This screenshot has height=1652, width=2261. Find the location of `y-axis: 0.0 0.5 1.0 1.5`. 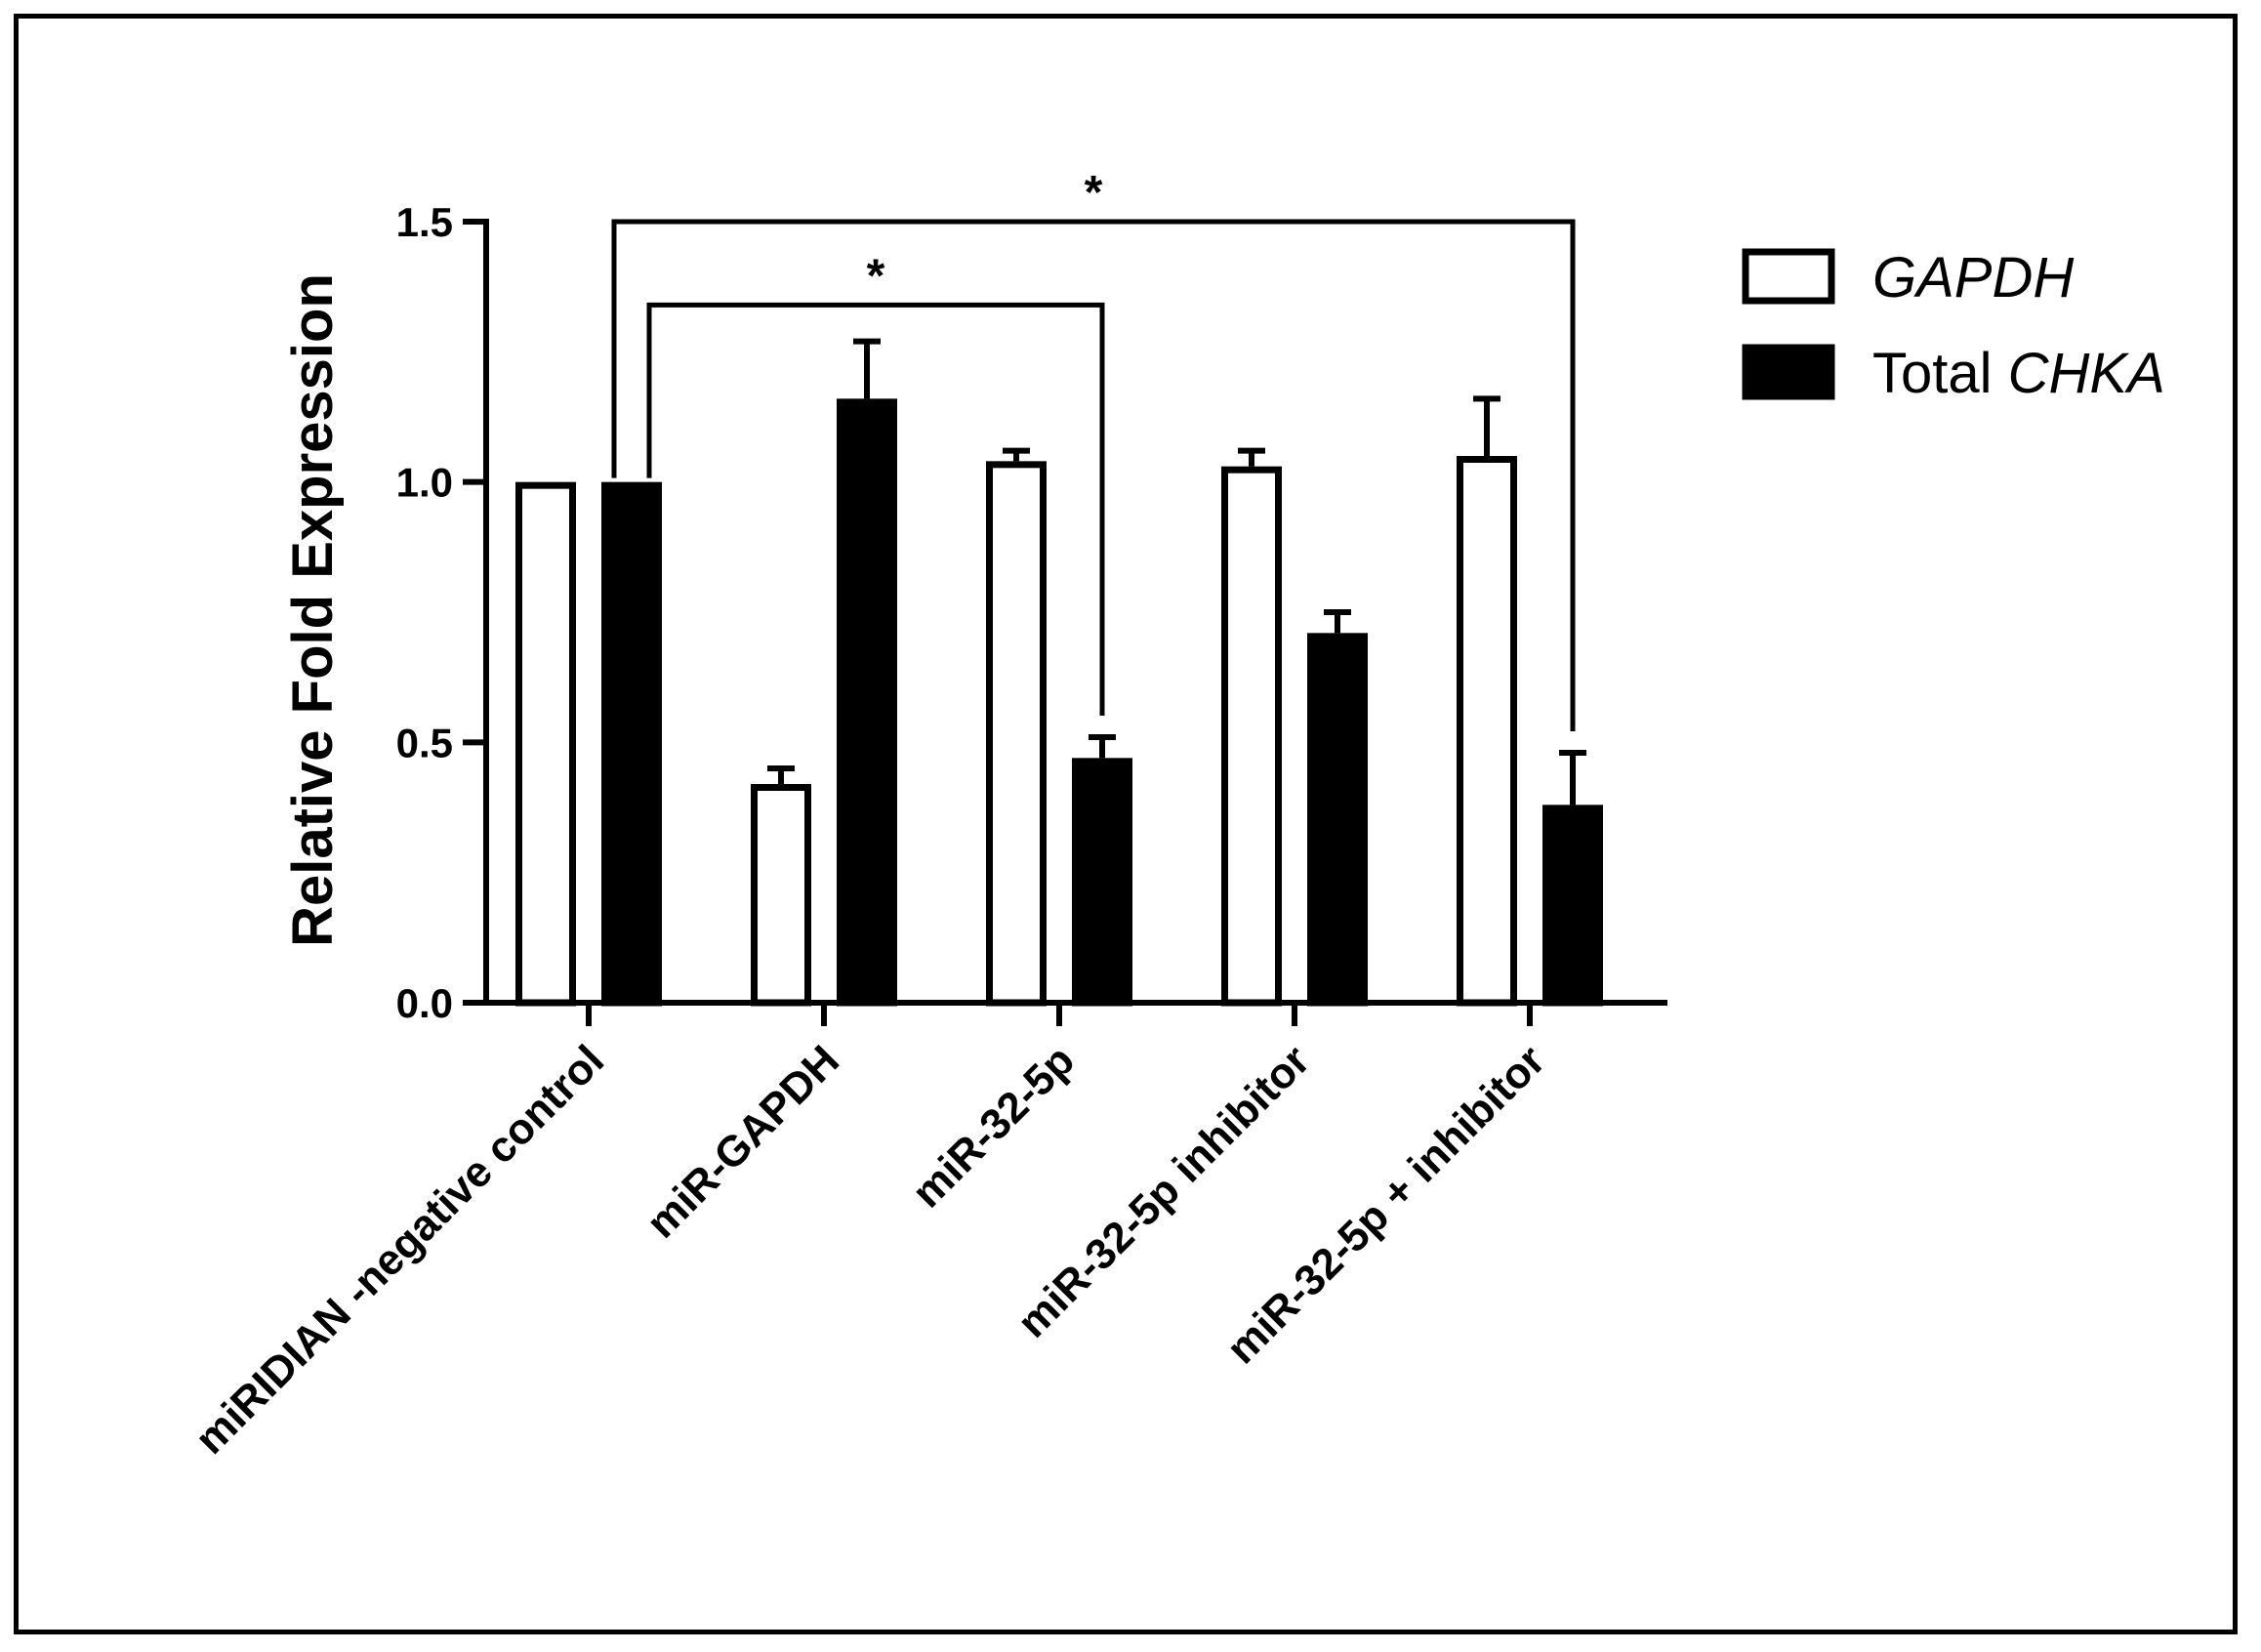

y-axis: 0.0 0.5 1.0 1.5 is located at coordinates (442, 612).